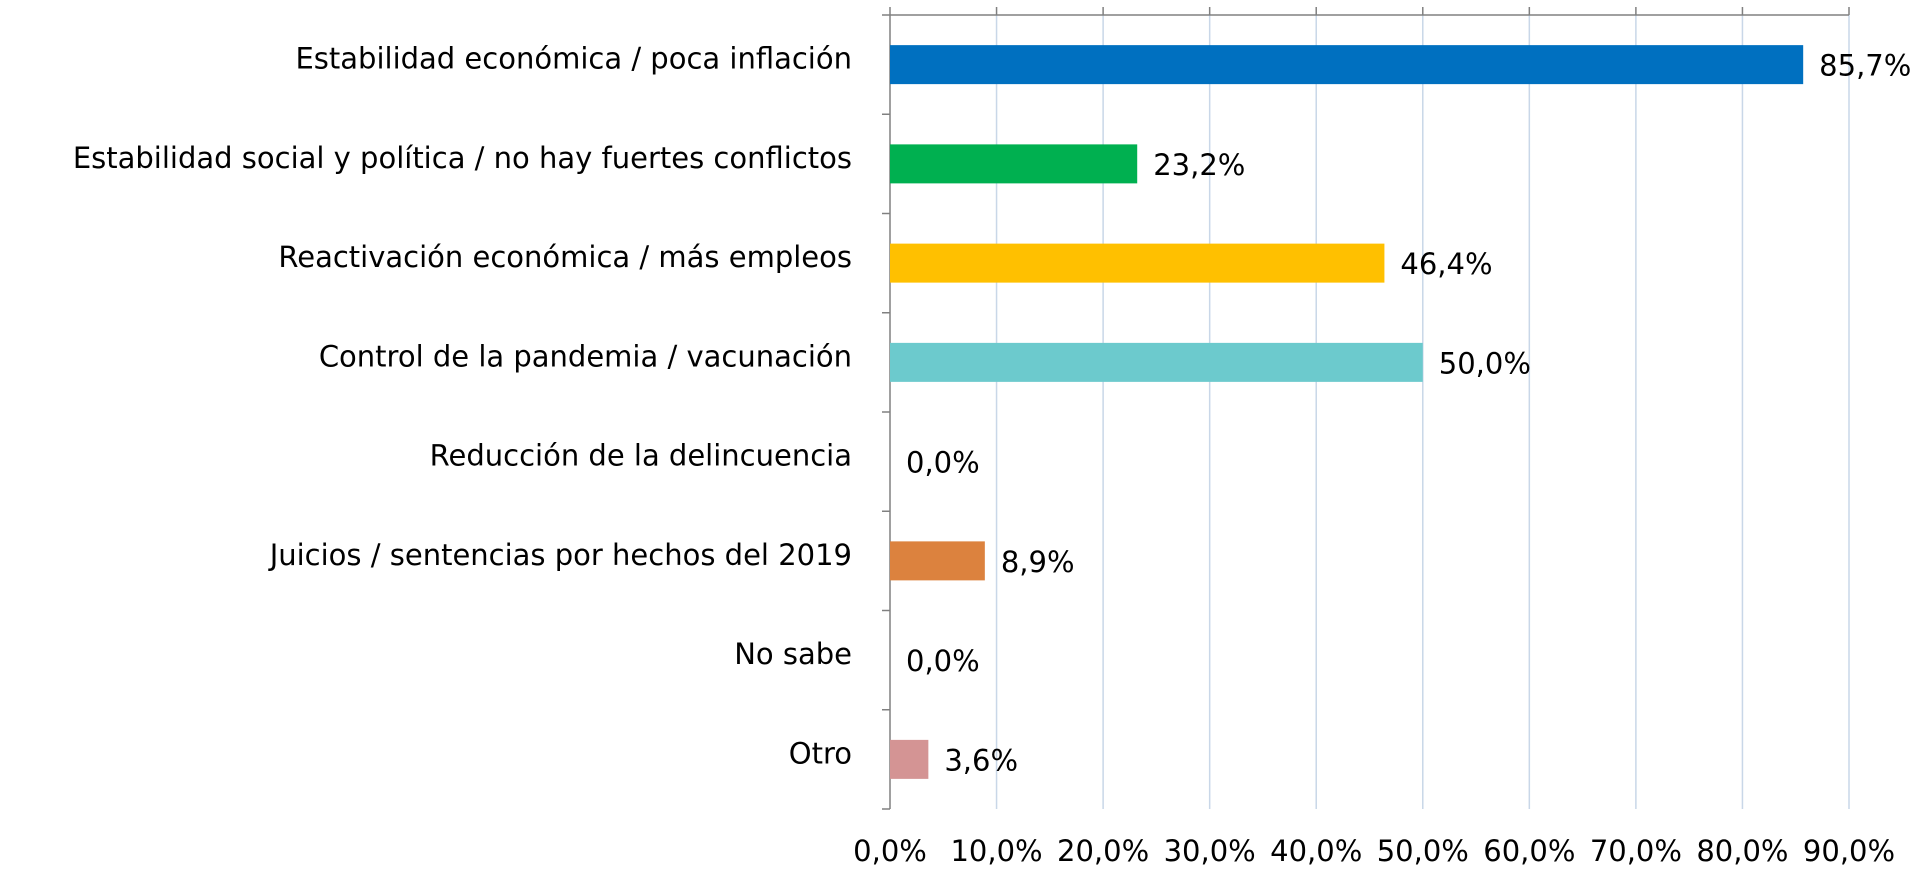  What do you see at coordinates (820, 753) in the screenshot?
I see `y-tick-label: Otro` at bounding box center [820, 753].